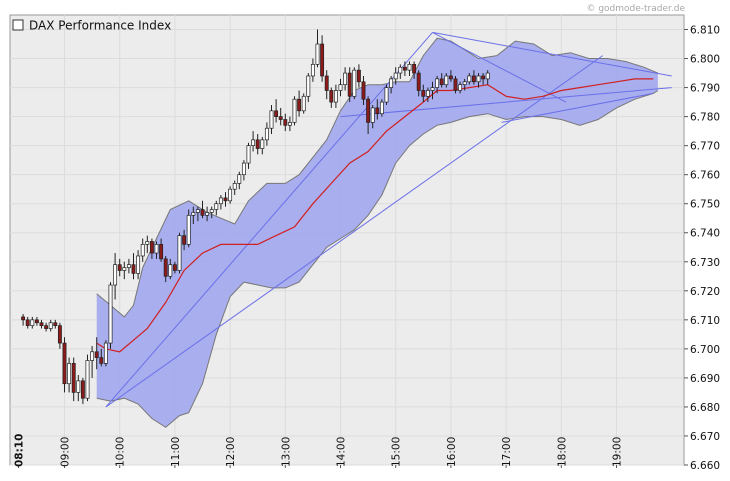  Describe the element at coordinates (342, 452) in the screenshot. I see `x-tick-label: 14:00` at that location.